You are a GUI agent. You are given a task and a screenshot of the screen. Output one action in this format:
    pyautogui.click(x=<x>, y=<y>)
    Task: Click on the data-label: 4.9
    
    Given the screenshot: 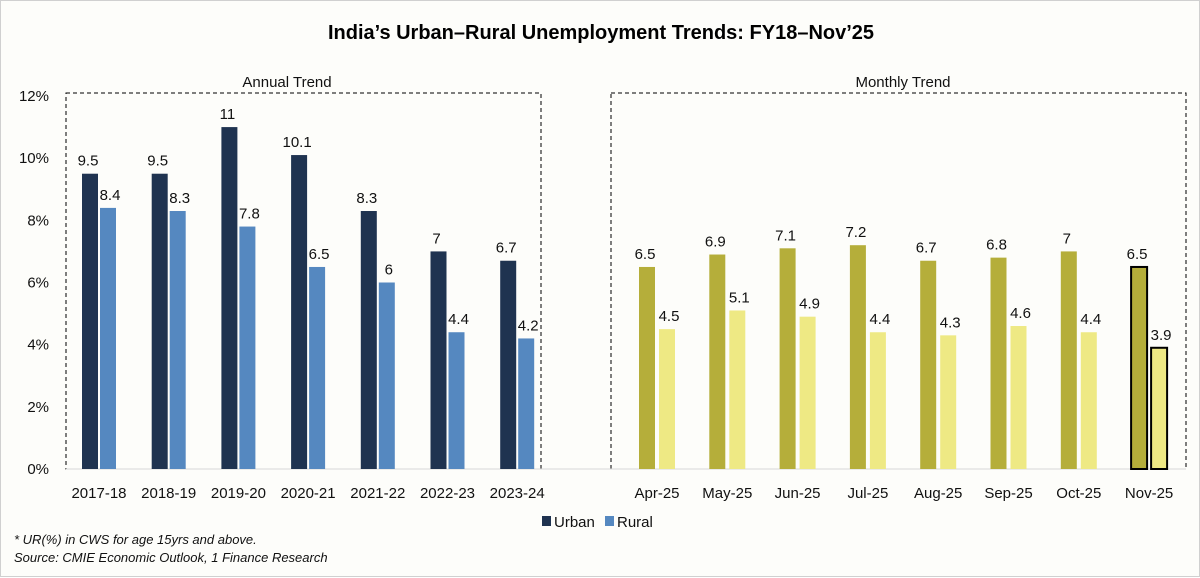 What is the action you would take?
    pyautogui.click(x=809, y=304)
    